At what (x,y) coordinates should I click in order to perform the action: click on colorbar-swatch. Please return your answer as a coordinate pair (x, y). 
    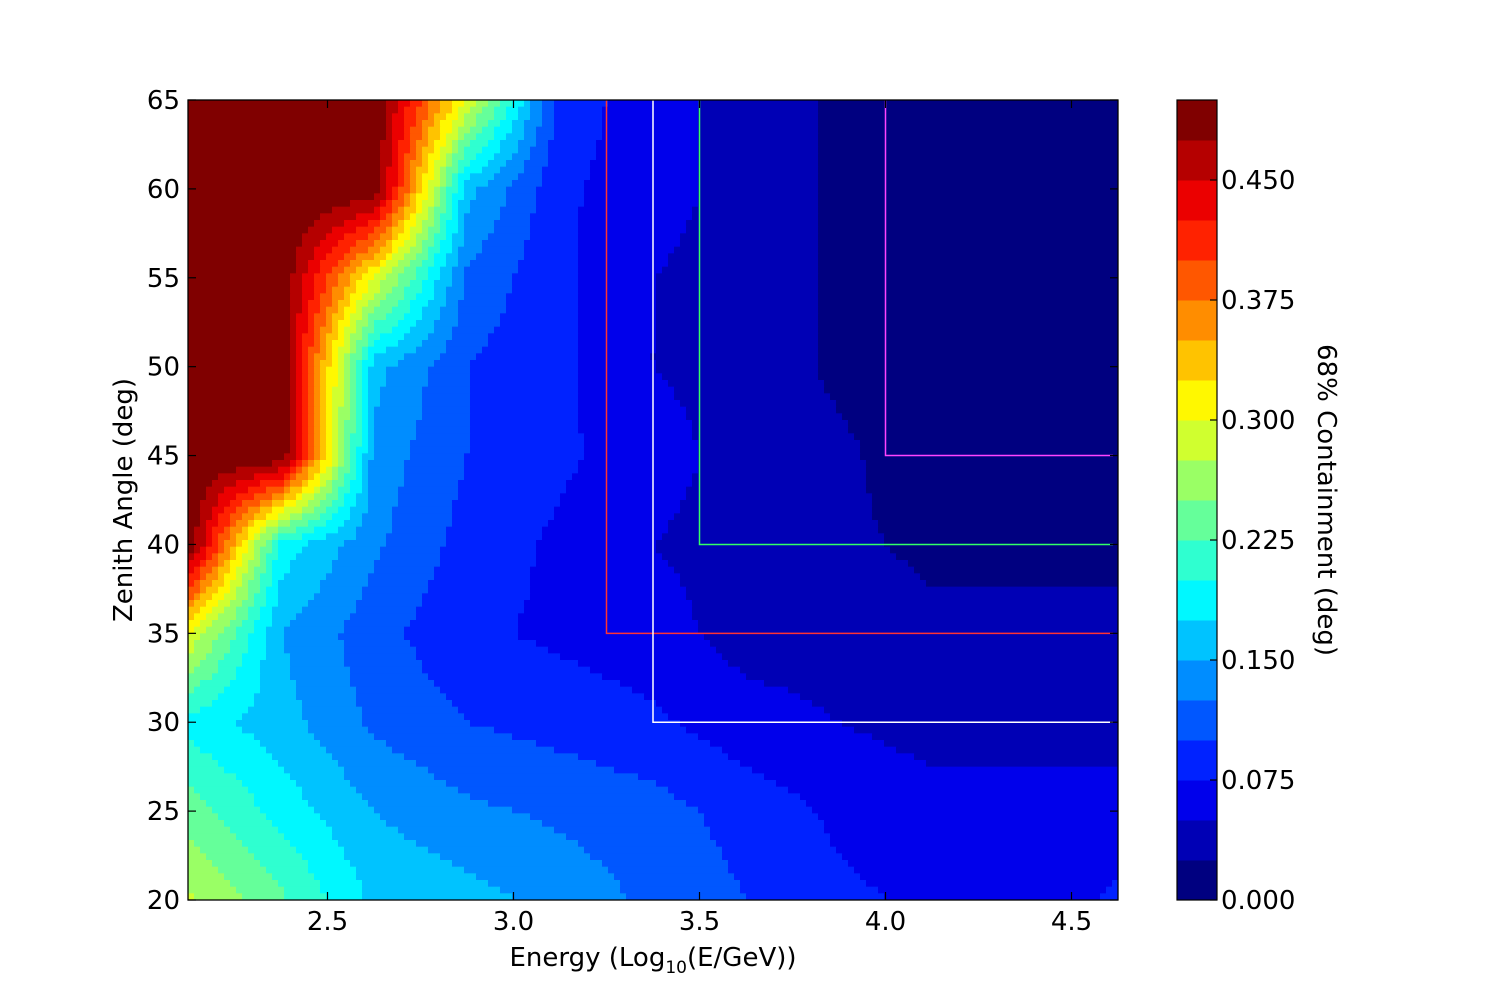
    Looking at the image, I should click on (1197, 120).